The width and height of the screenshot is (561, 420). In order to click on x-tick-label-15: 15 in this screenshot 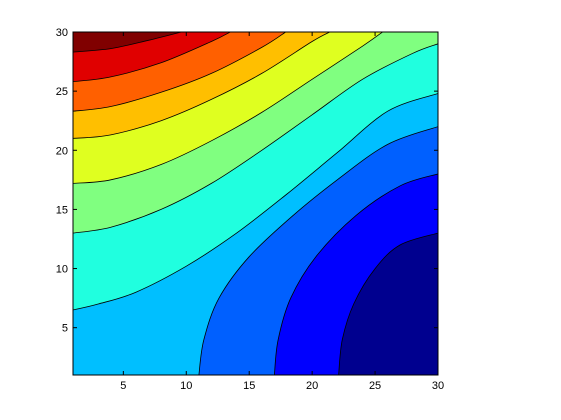, I will do `click(249, 386)`.